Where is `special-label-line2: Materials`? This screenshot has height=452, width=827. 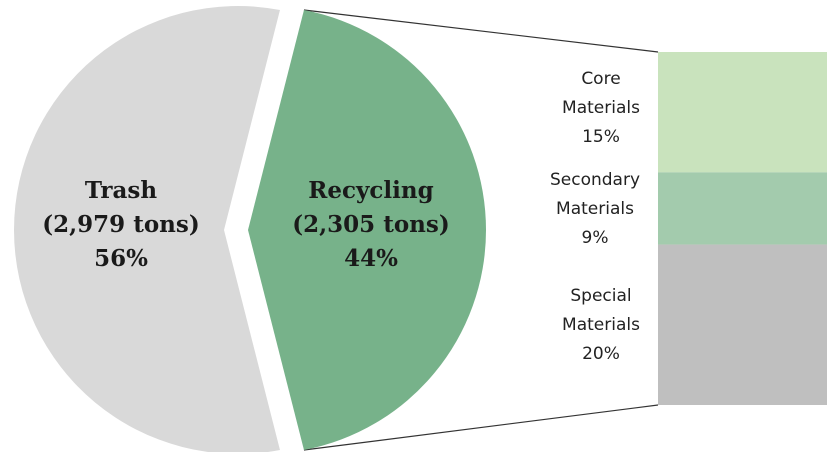 special-label-line2: Materials is located at coordinates (601, 325).